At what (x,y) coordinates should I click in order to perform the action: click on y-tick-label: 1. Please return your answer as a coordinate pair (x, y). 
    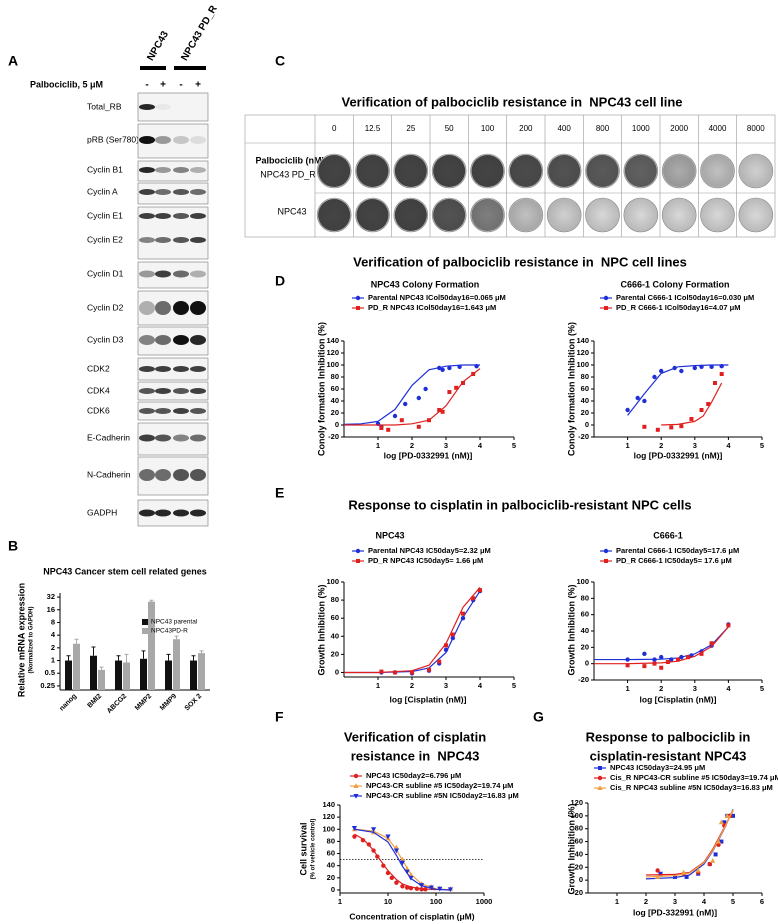
    Looking at the image, I should click on (53, 660).